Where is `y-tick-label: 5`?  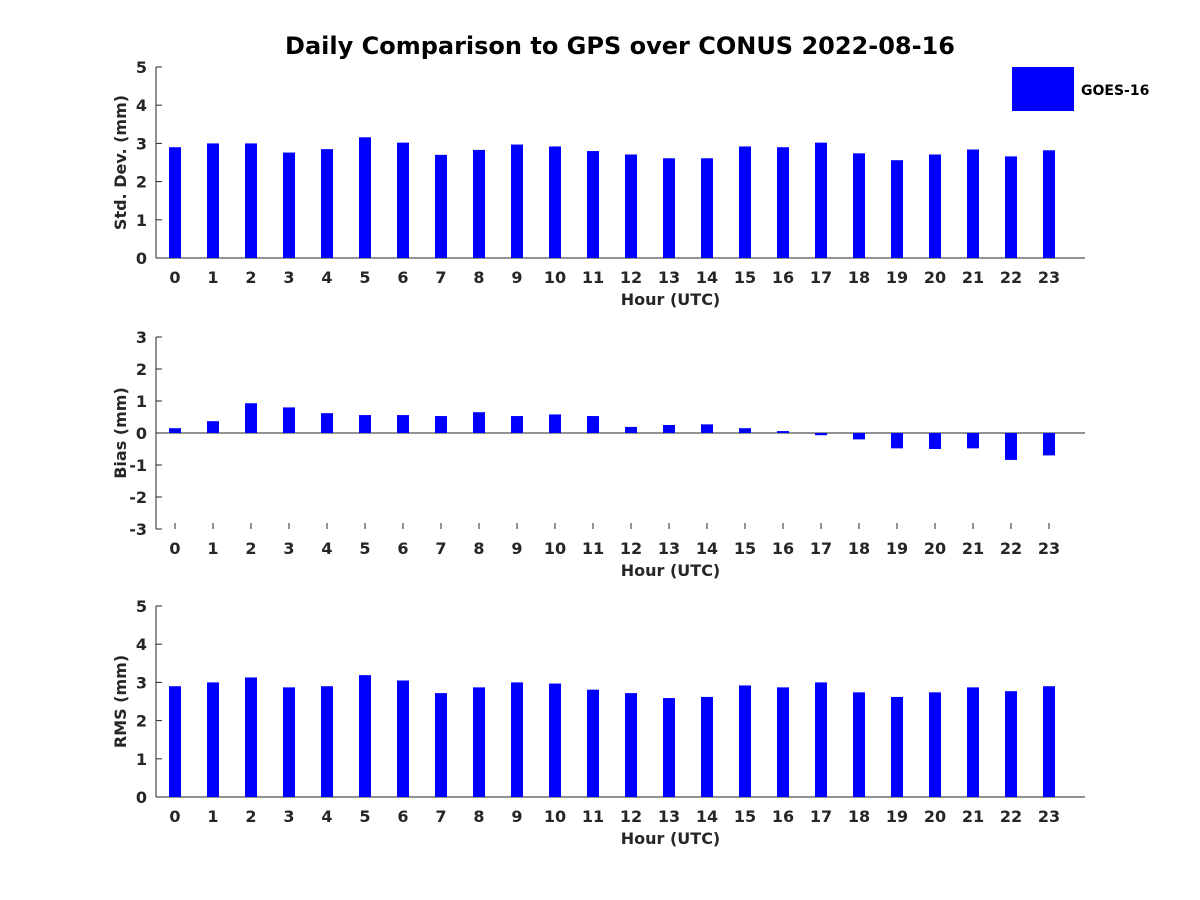
y-tick-label: 5 is located at coordinates (141, 606).